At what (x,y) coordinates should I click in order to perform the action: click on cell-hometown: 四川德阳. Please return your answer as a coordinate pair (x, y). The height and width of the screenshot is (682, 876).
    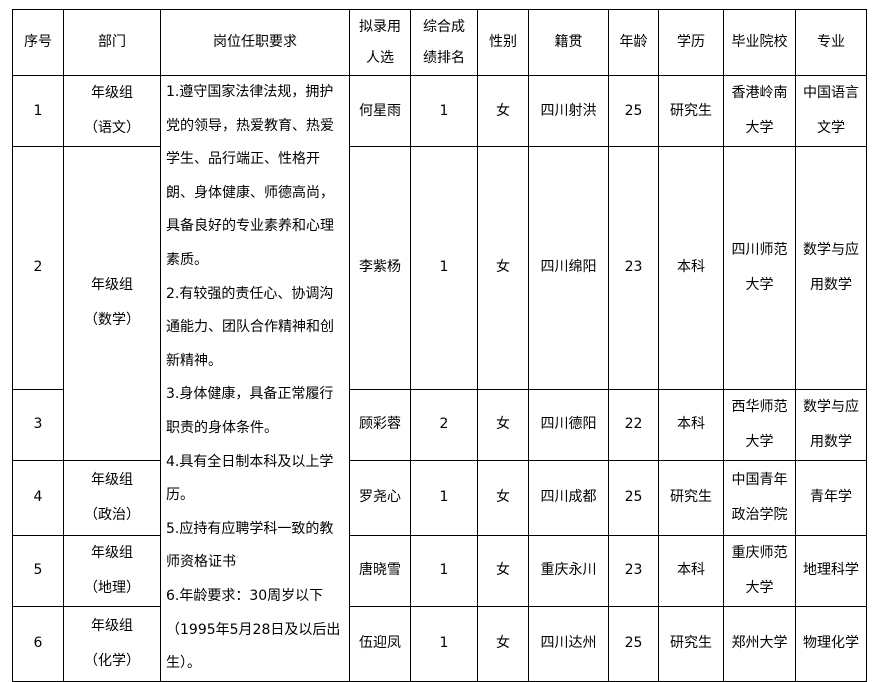
    Looking at the image, I should click on (568, 424).